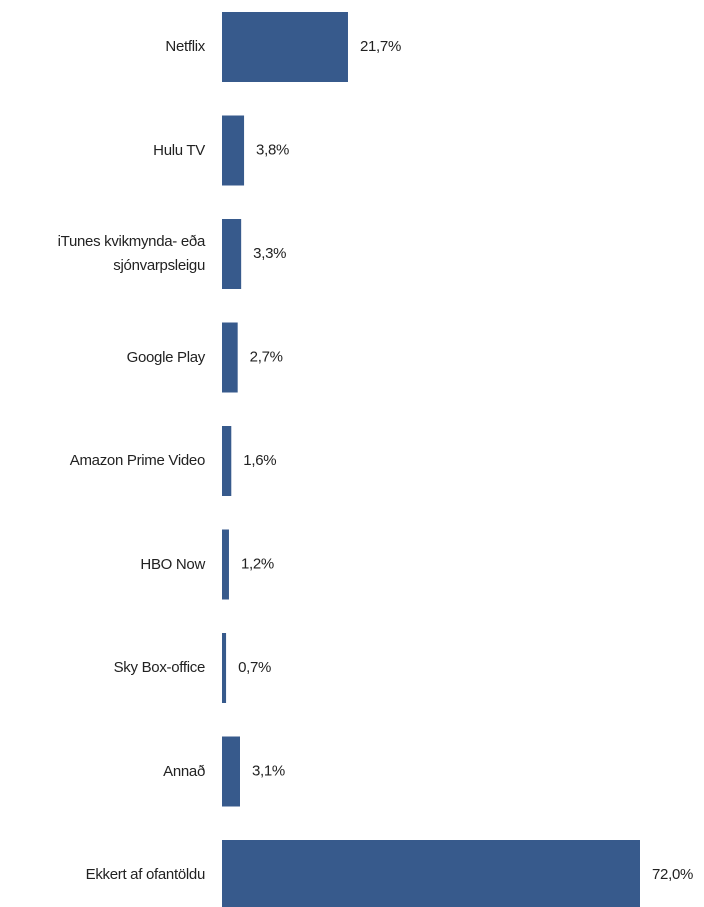  What do you see at coordinates (137, 460) in the screenshot?
I see `category-label: Amazon Prime Video` at bounding box center [137, 460].